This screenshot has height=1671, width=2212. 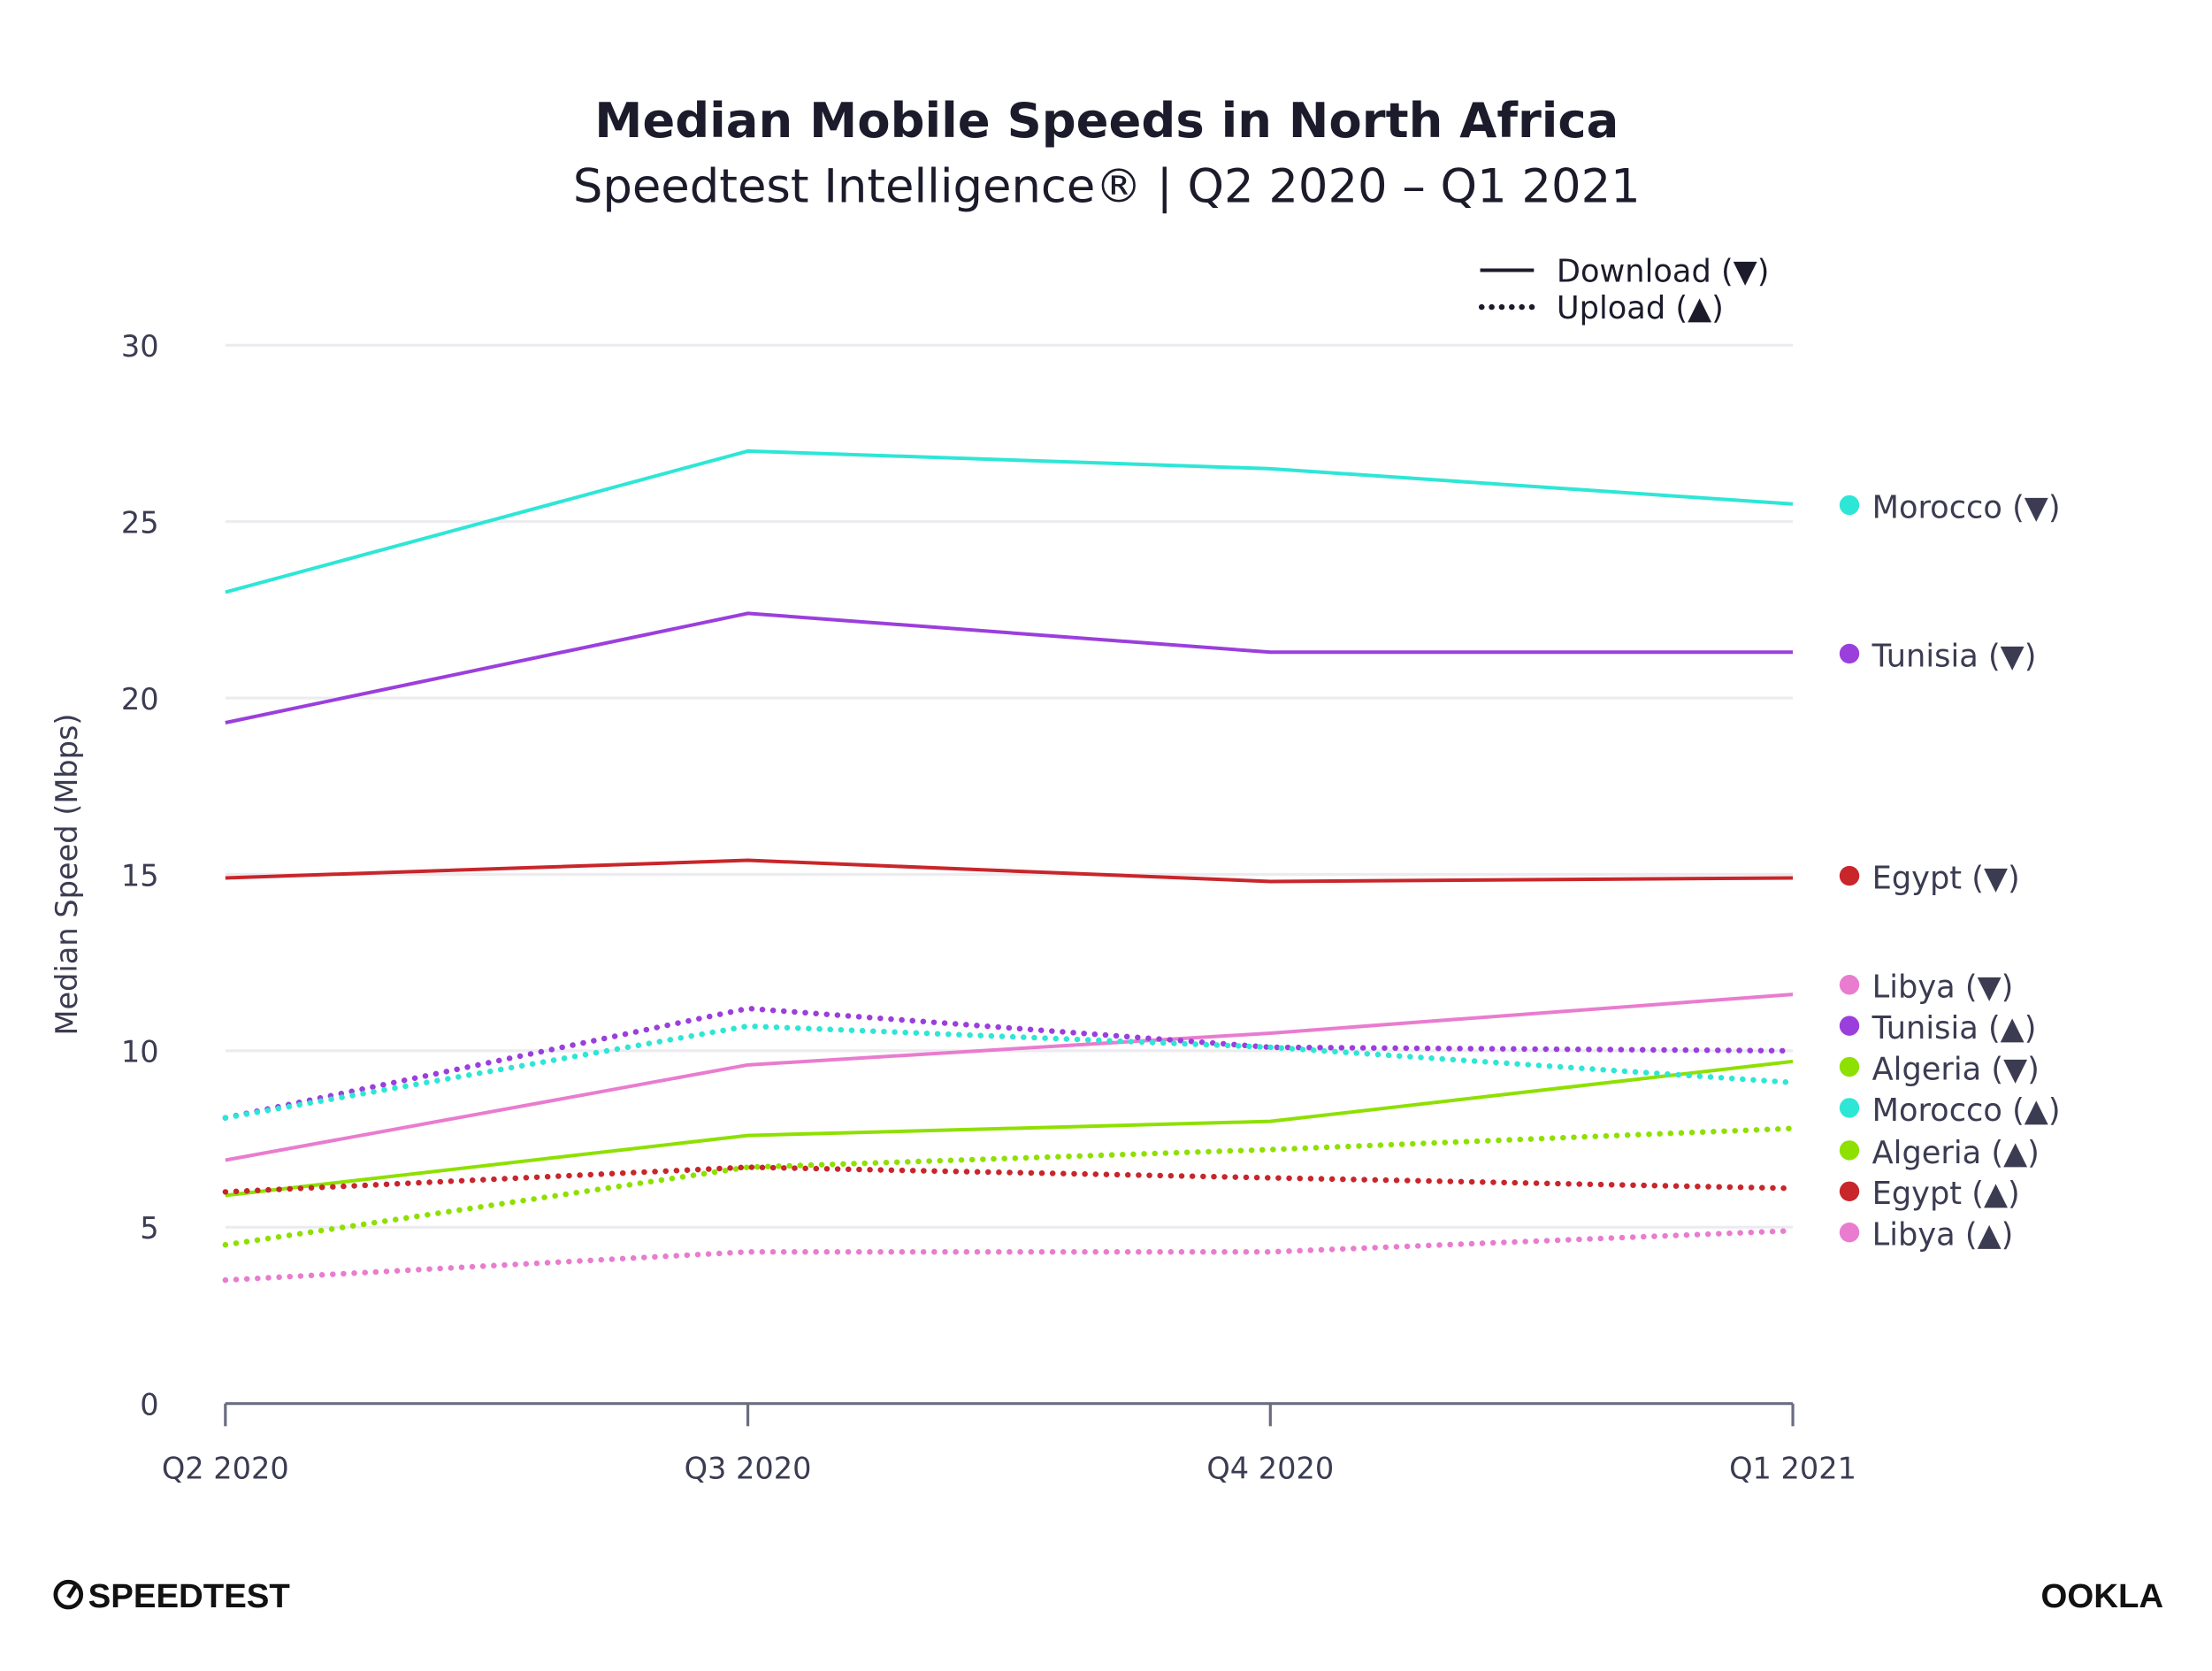 I want to click on series-label: Libya (▼), so click(x=1943, y=988).